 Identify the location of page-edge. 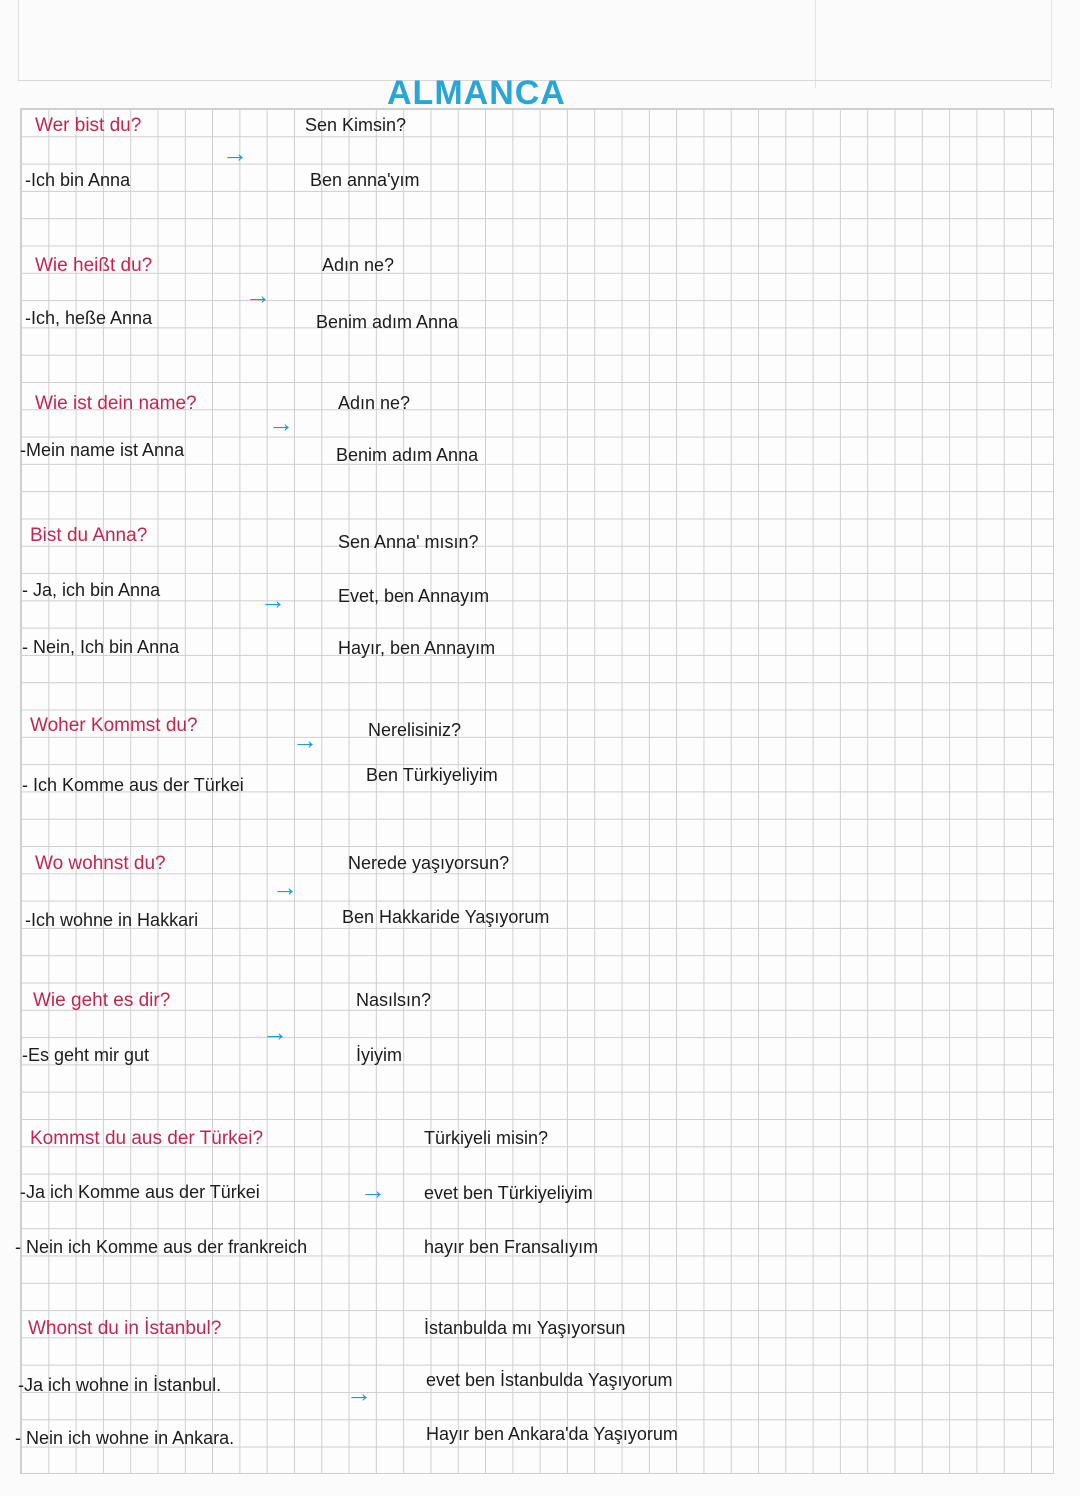
(18, 40).